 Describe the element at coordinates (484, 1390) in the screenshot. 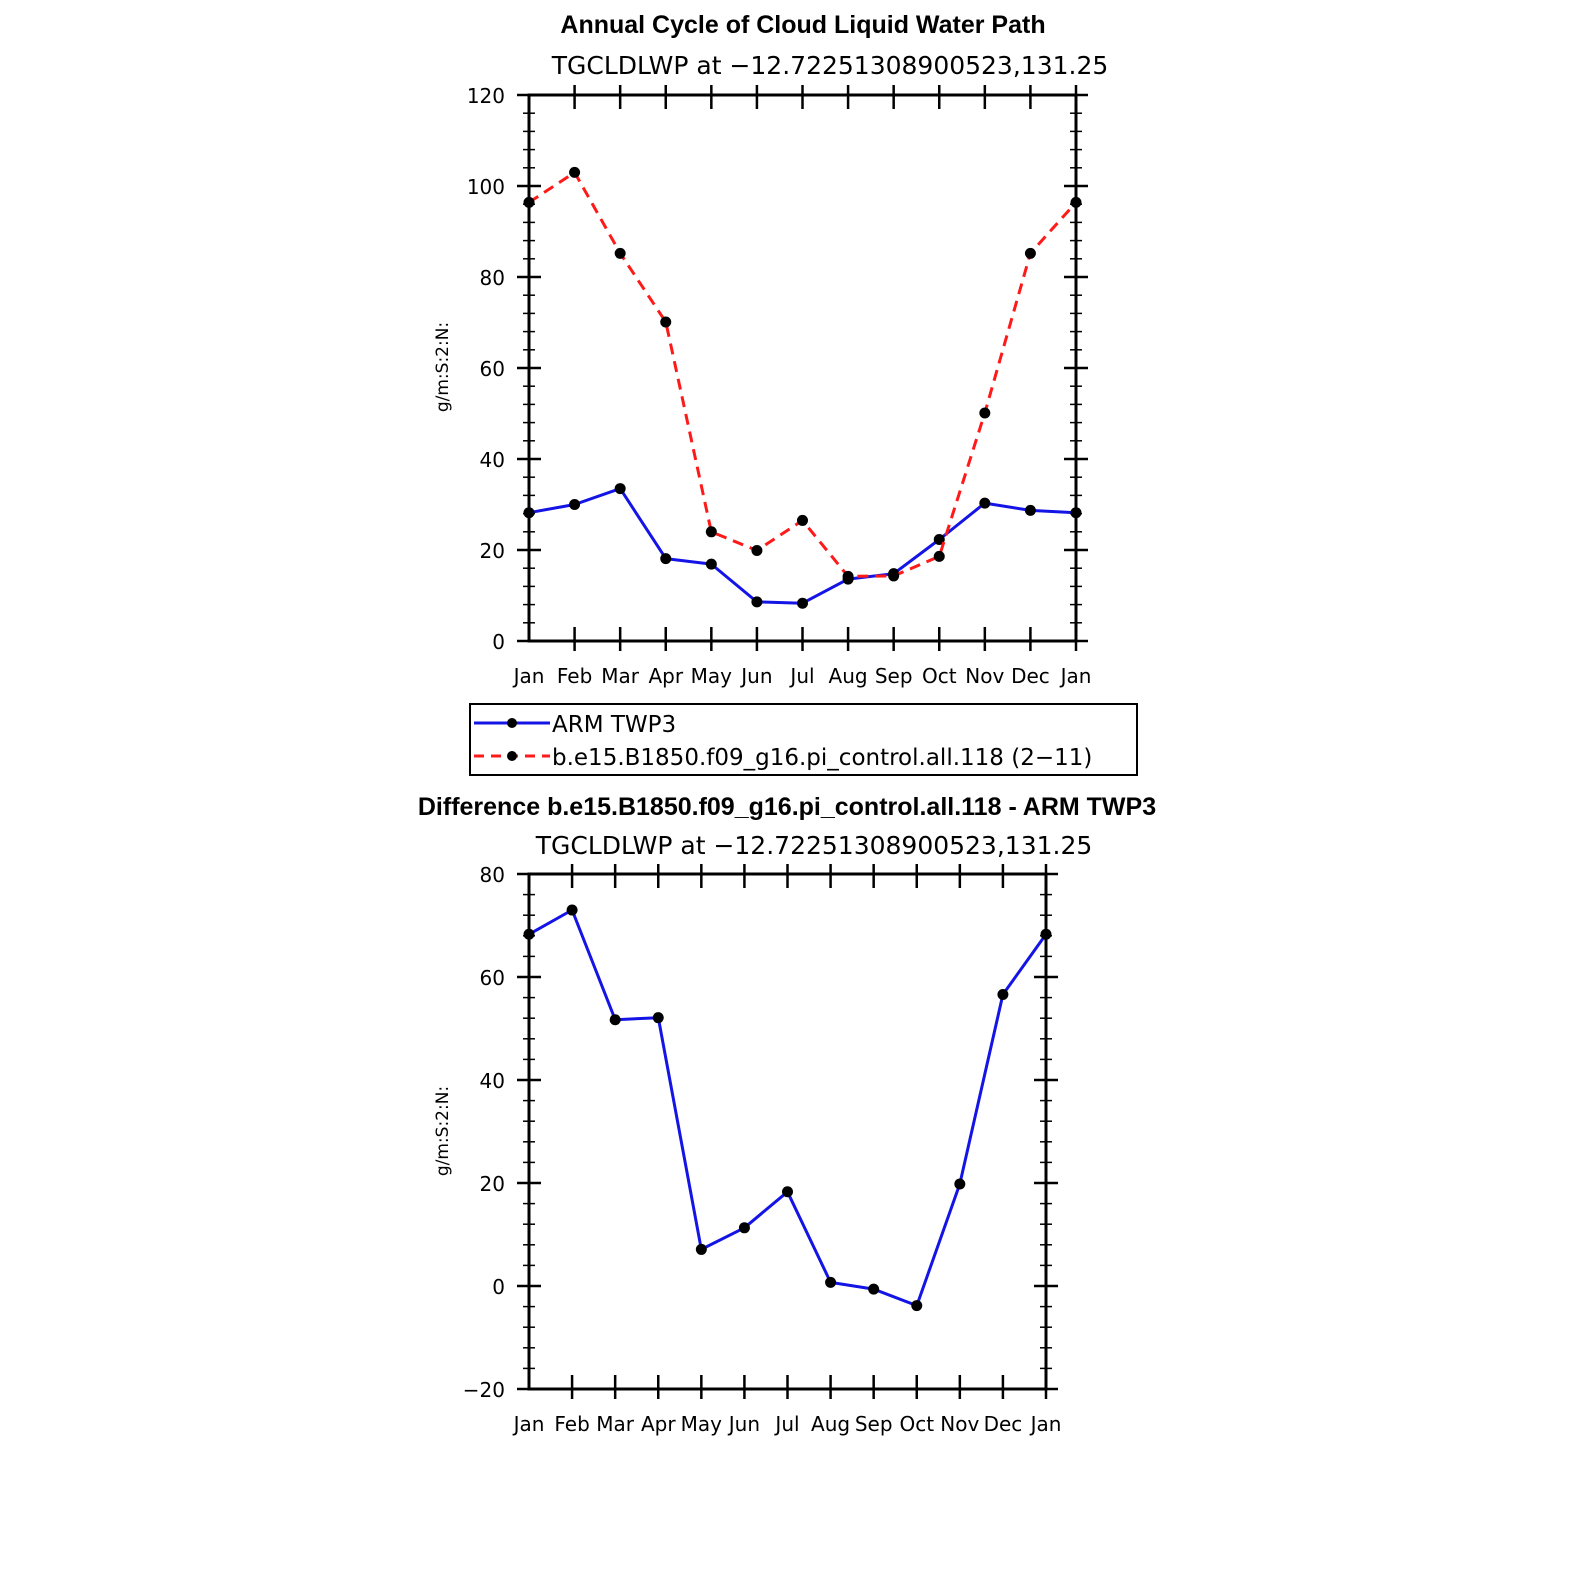

I see `y-tick-label: −20` at that location.